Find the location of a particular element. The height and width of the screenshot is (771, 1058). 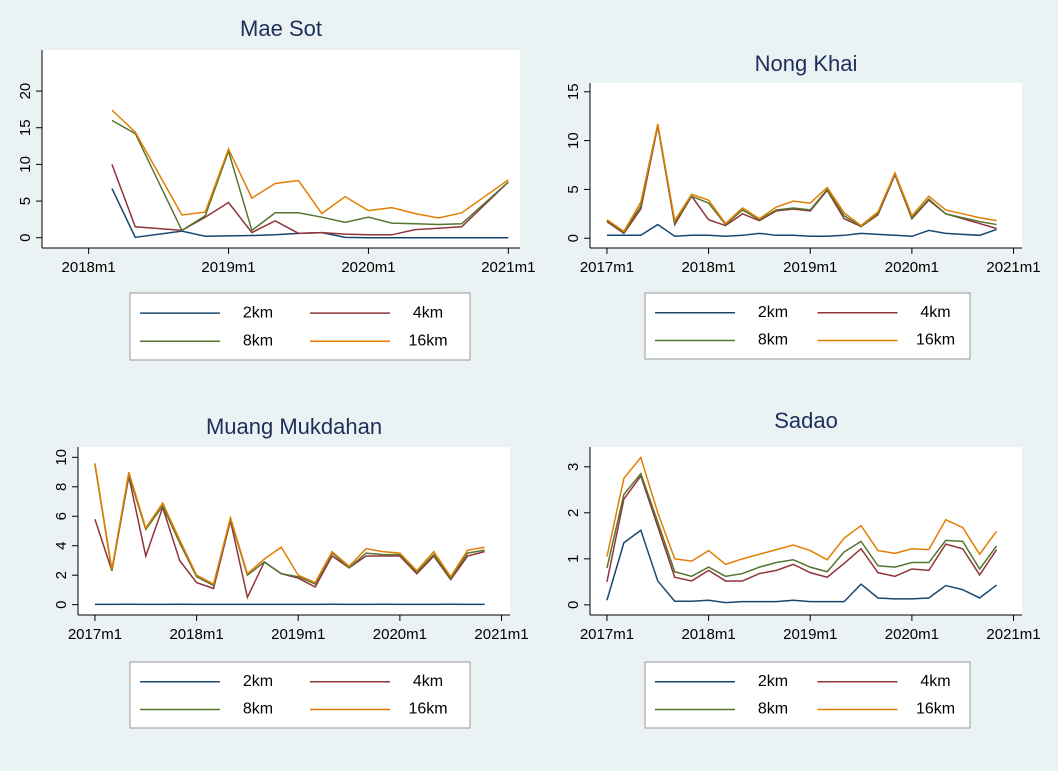

y-tick-label: 3 is located at coordinates (573, 467).